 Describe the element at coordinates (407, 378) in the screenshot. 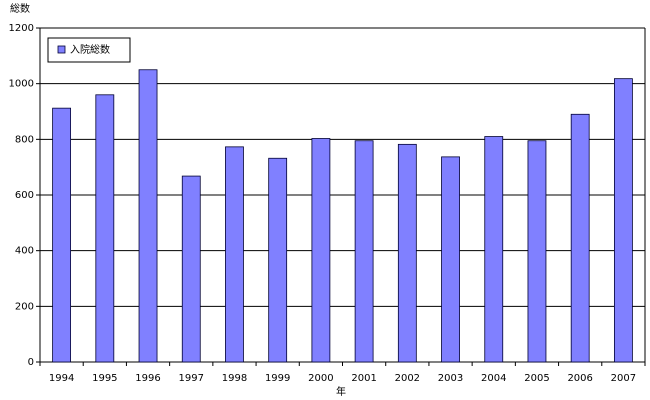

I see `x-tick-label: 2002` at that location.